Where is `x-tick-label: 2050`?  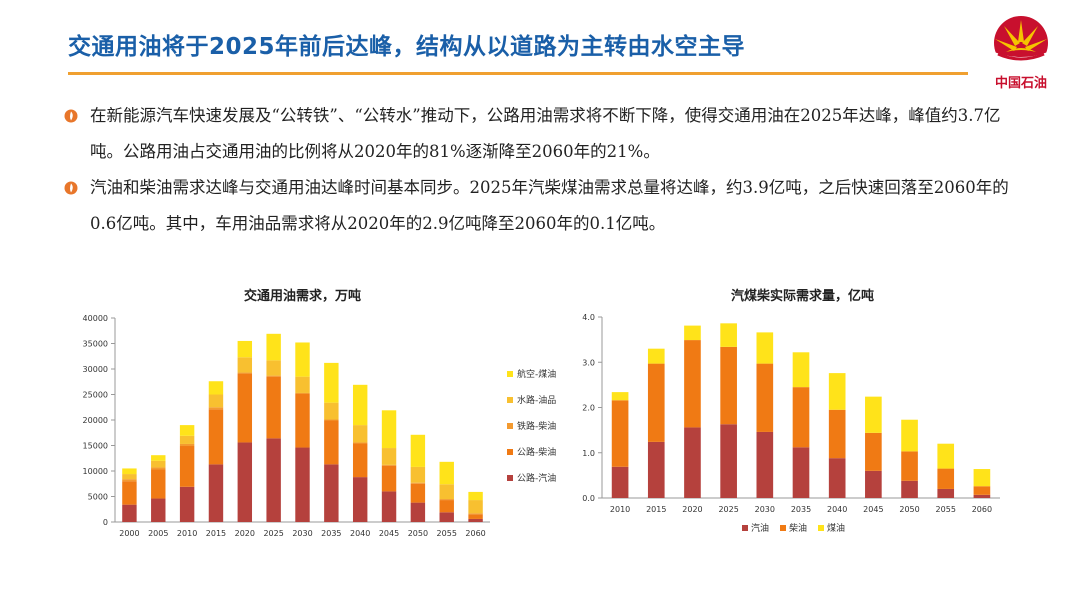
x-tick-label: 2050 is located at coordinates (909, 509).